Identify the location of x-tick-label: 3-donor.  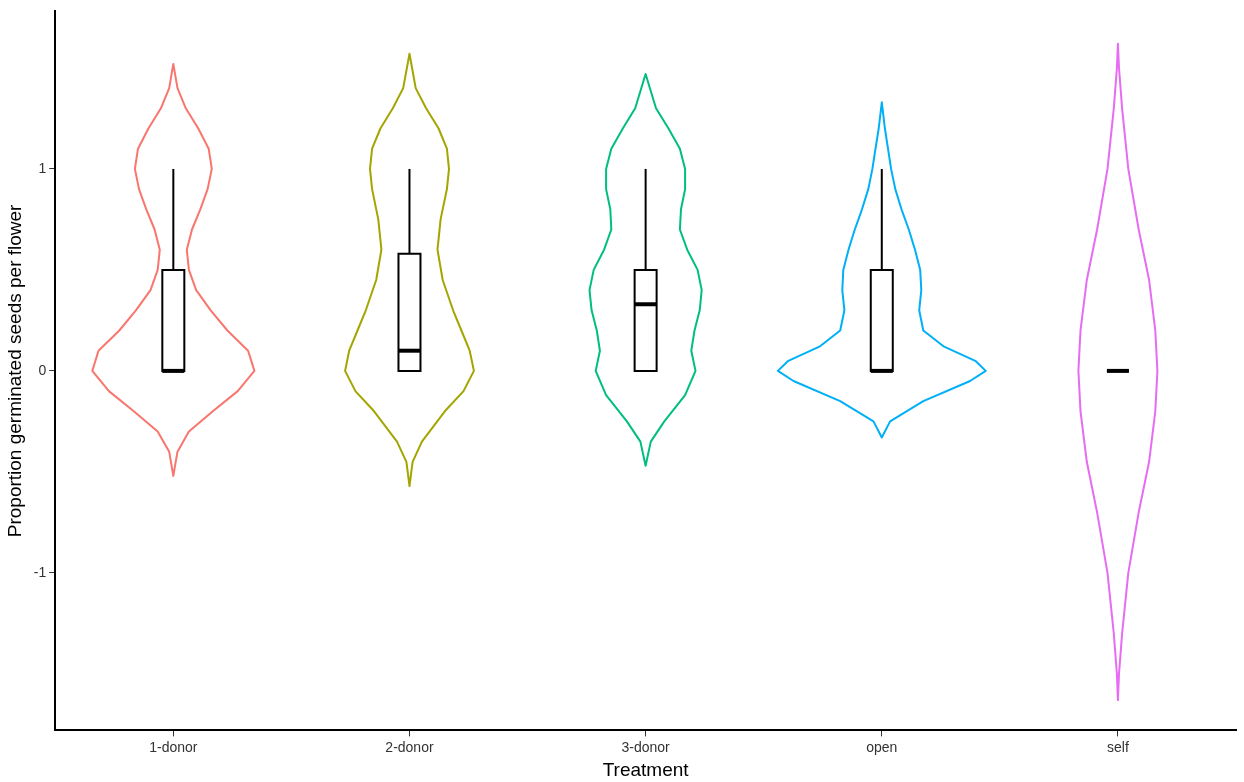
(646, 746).